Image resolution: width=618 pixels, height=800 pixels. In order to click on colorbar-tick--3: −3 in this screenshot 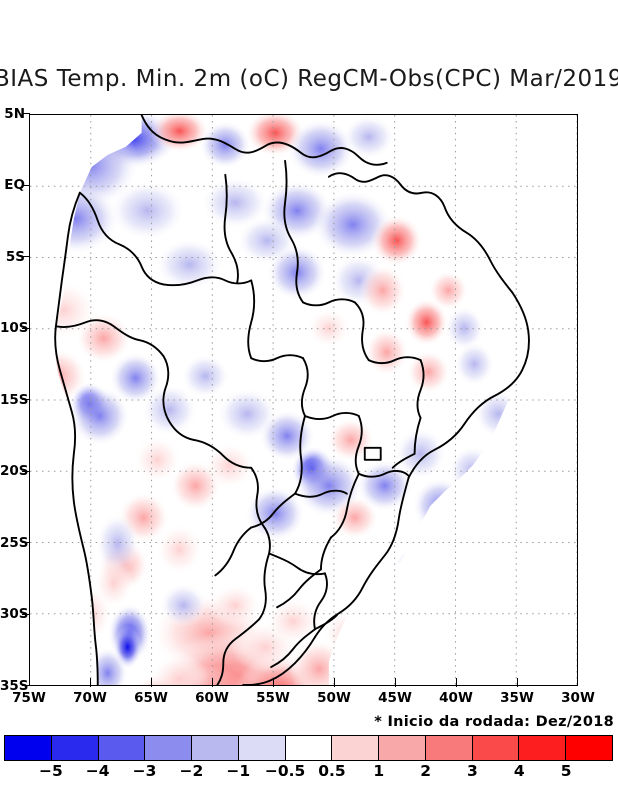, I will do `click(144, 771)`.